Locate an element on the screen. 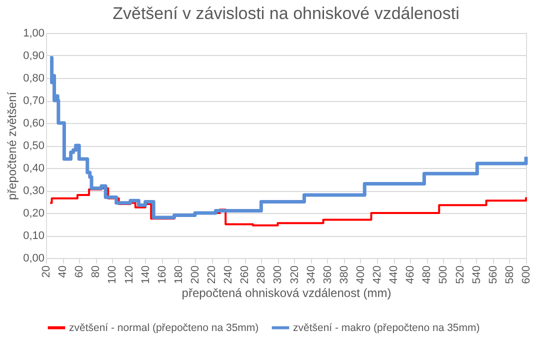 The image size is (536, 339). x-tick-label: 500 is located at coordinates (444, 275).